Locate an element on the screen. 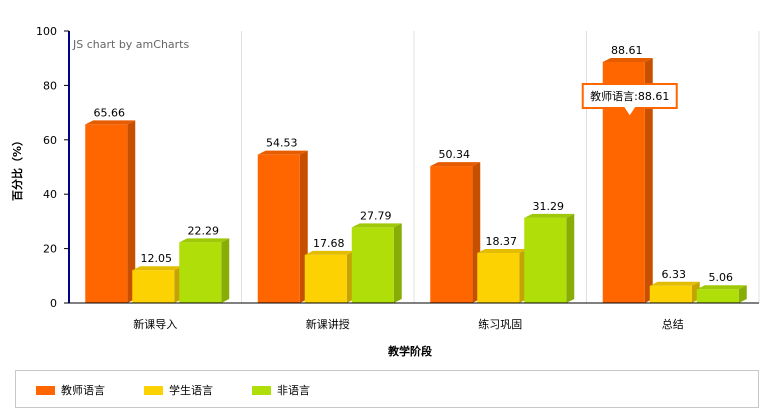  y-tick-label: 100 is located at coordinates (46, 31).